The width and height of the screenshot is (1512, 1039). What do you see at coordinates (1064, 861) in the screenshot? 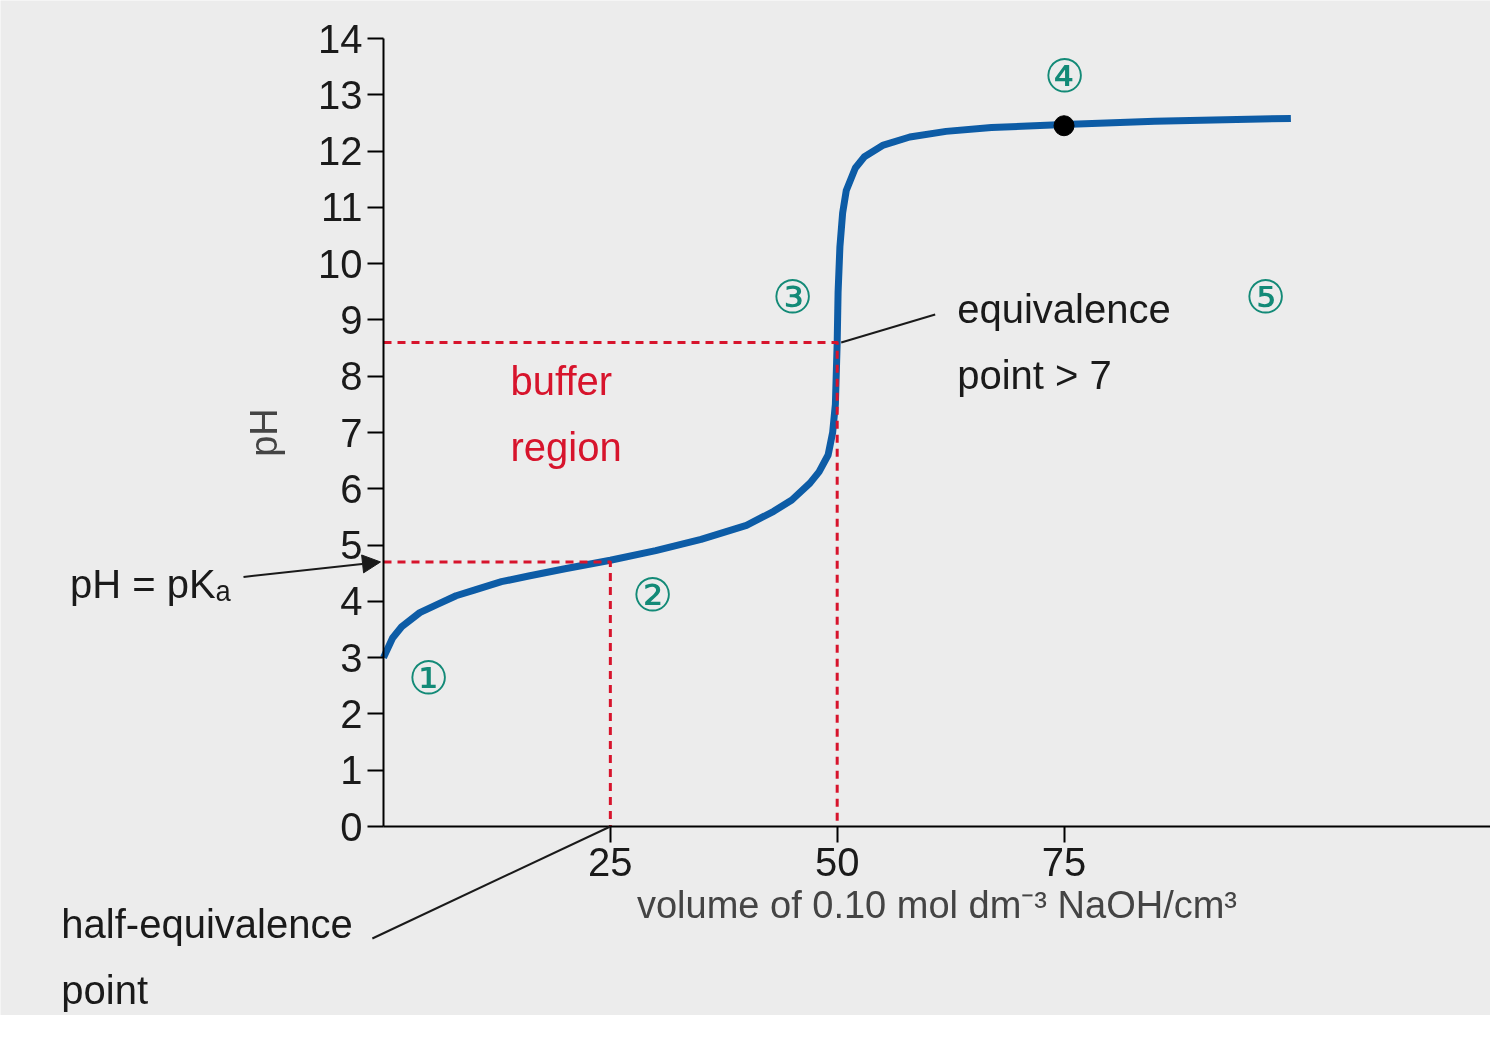
I see `x-tick-label: 75` at bounding box center [1064, 861].